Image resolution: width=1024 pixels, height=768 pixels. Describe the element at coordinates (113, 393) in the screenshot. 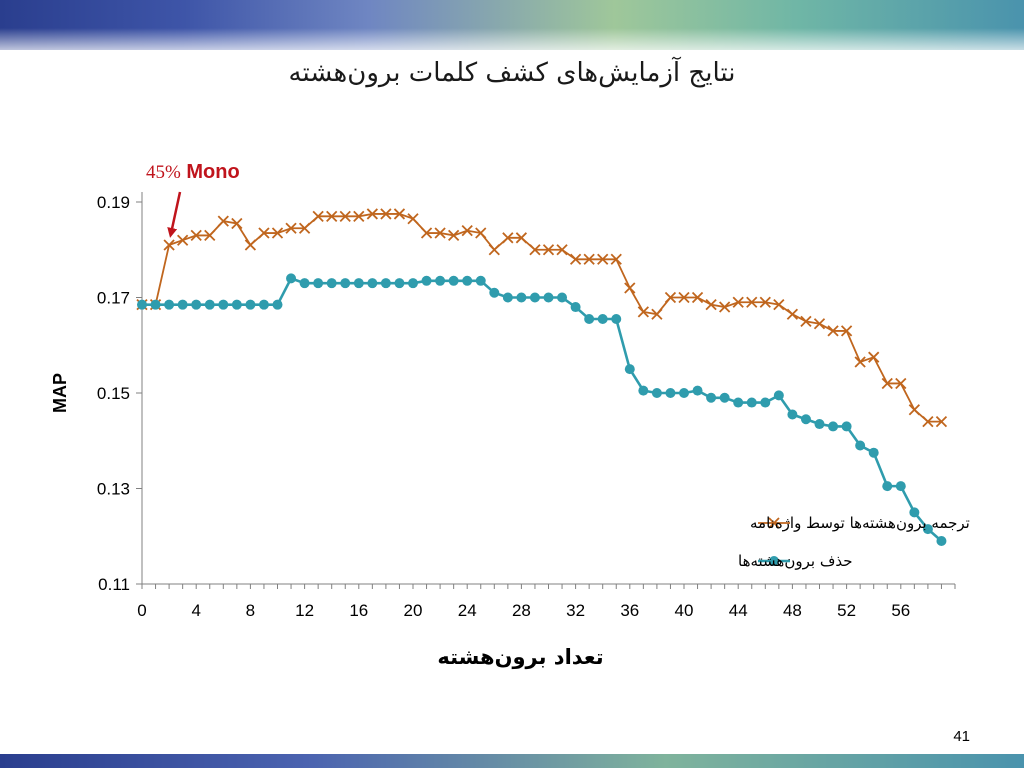

I see `y-tick-label: 0.15` at that location.